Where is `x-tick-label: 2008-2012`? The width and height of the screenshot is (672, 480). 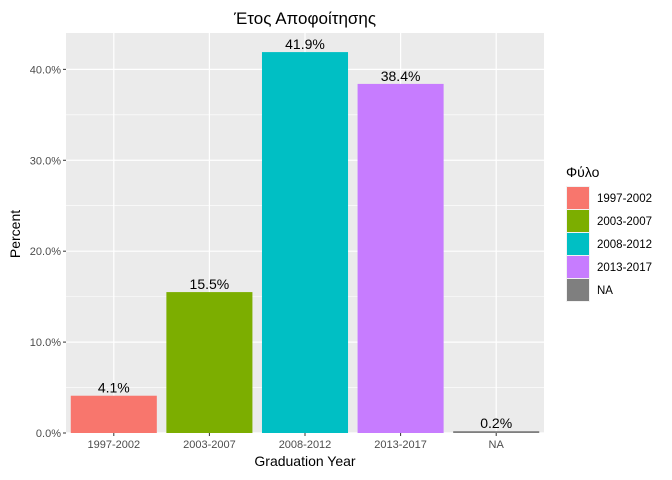
x-tick-label: 2008-2012 is located at coordinates (305, 445).